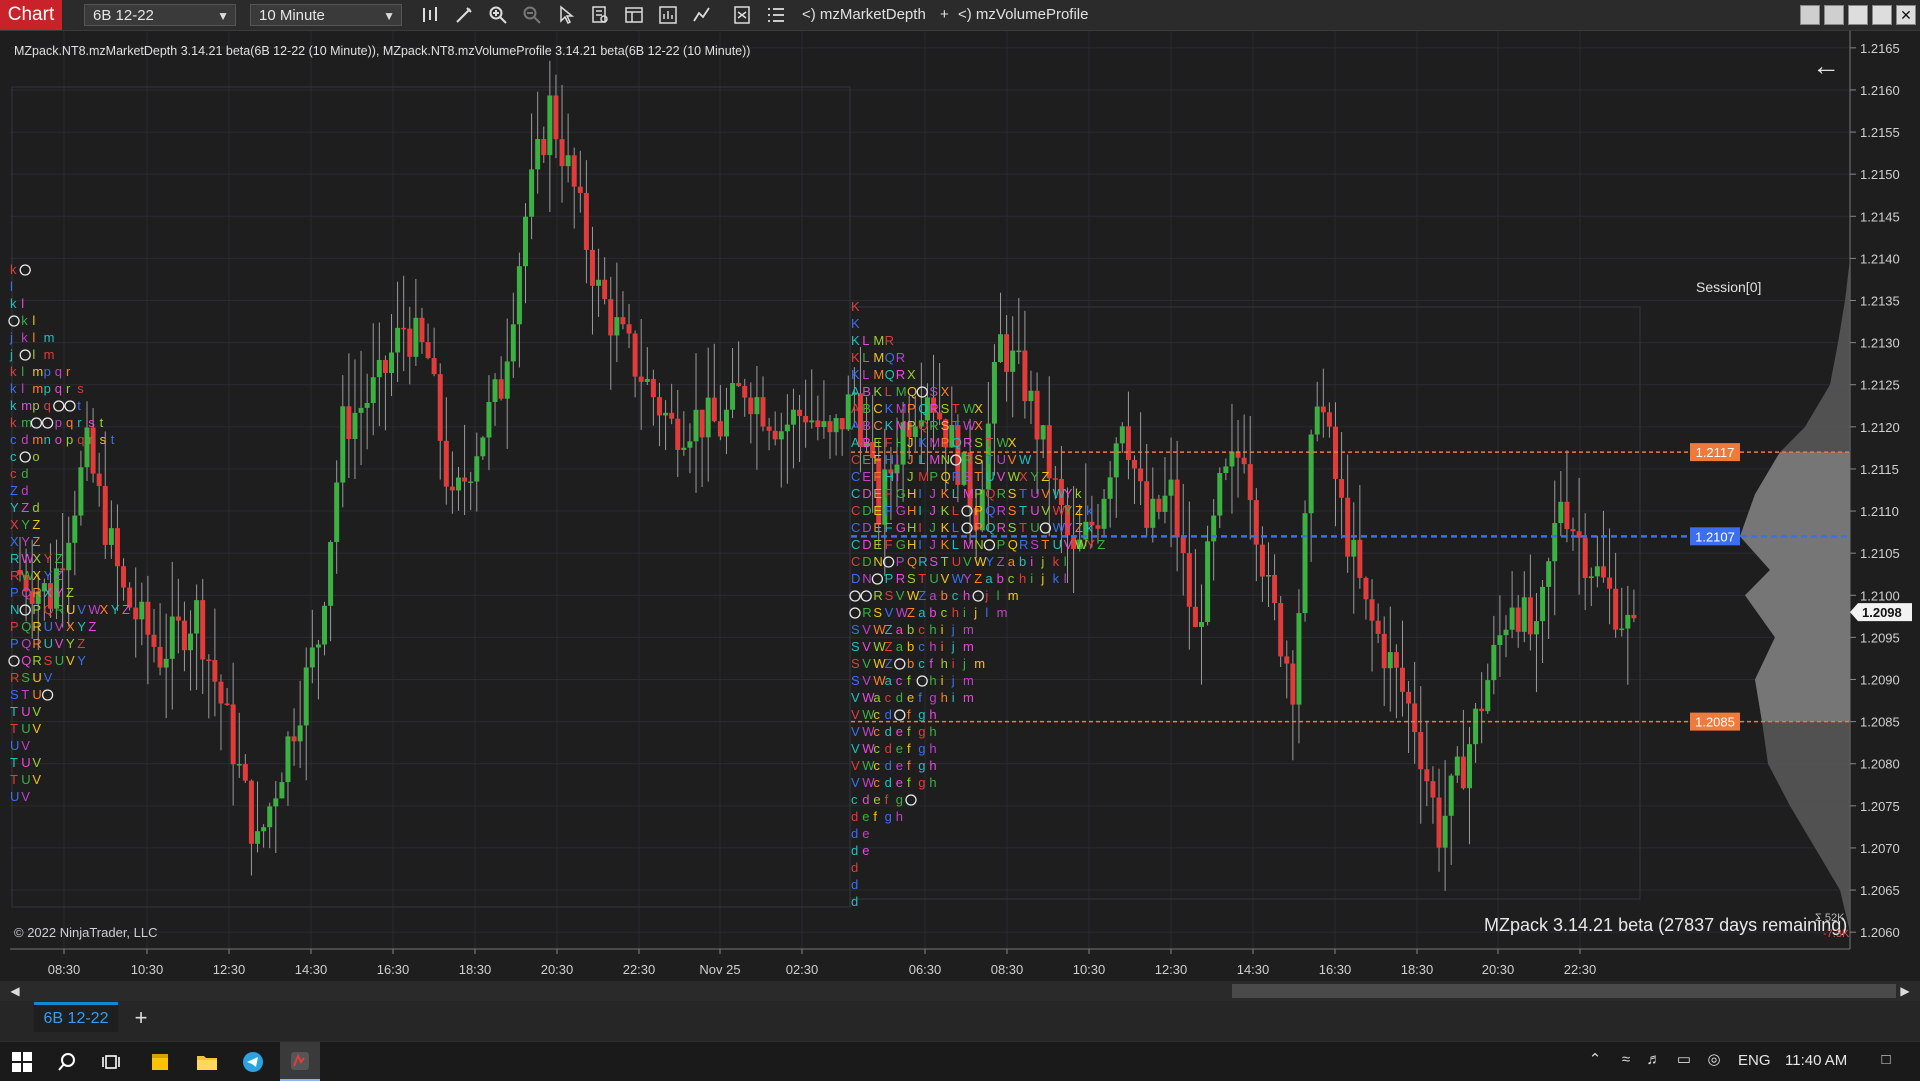 This screenshot has height=1081, width=1920. What do you see at coordinates (702, 15) in the screenshot?
I see `chart-trader-icon` at bounding box center [702, 15].